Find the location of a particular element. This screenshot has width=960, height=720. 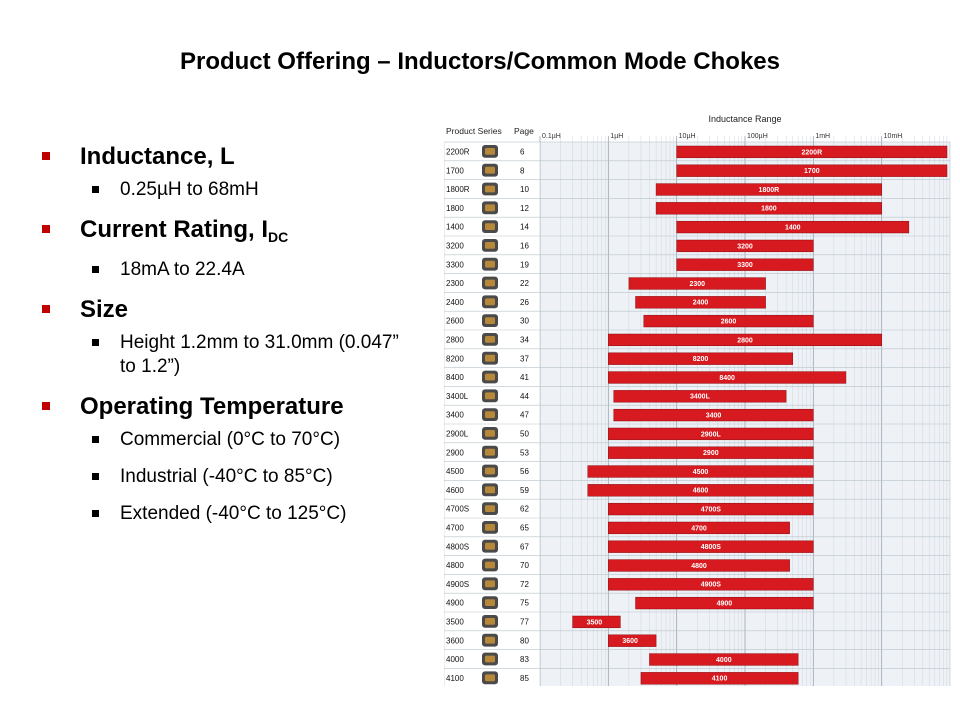

bullet-heading: Inductance, L is located at coordinates (157, 156).